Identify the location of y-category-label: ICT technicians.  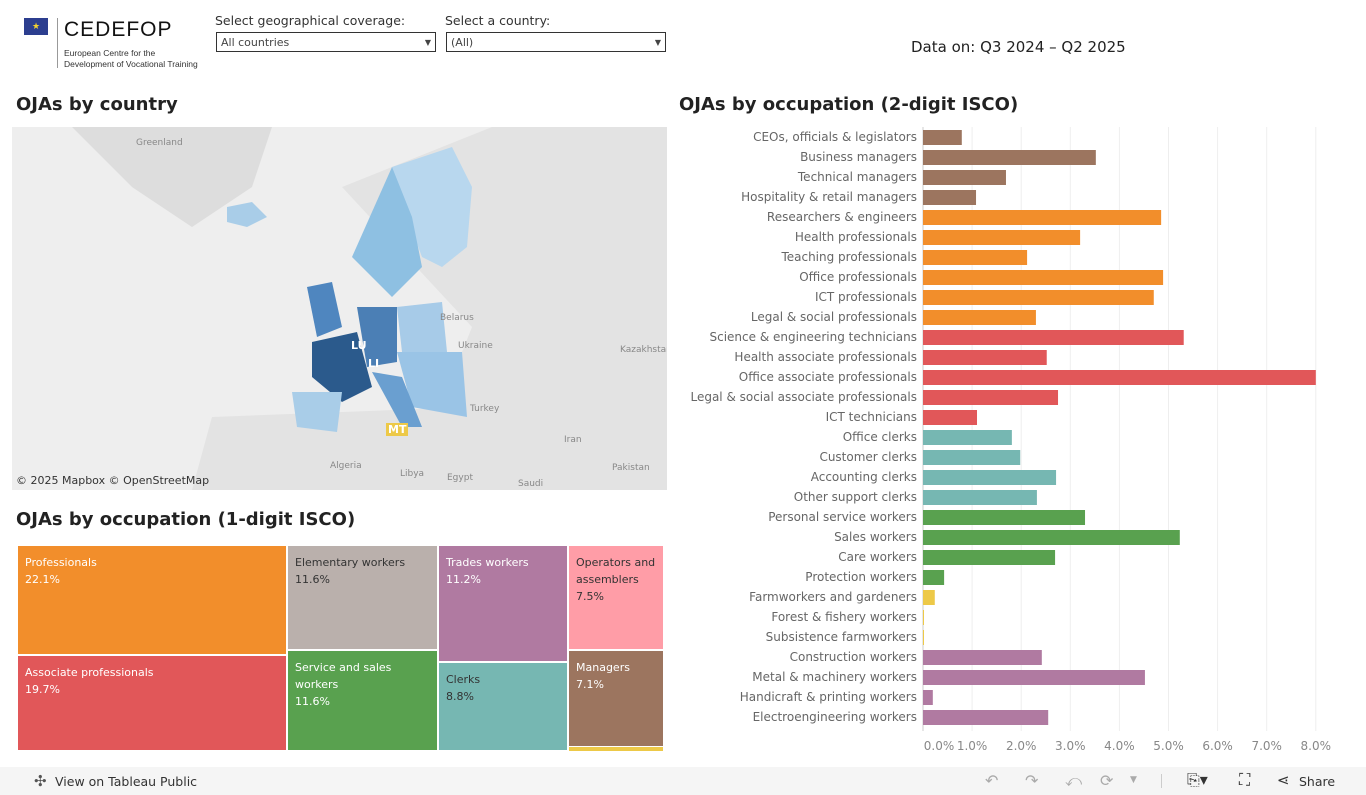
(871, 417).